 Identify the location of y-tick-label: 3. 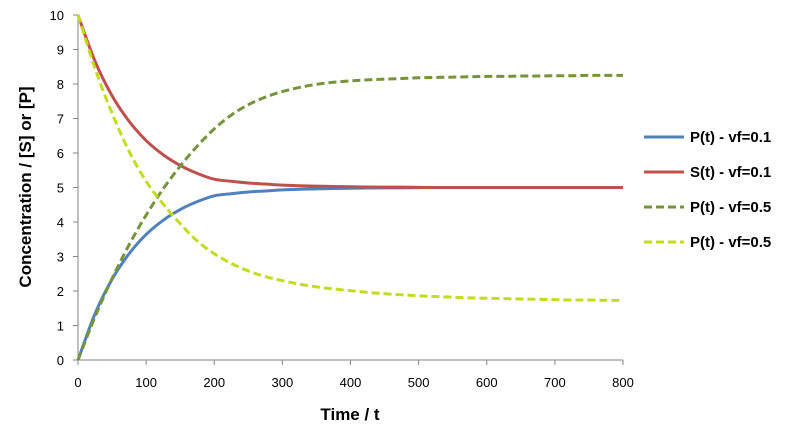
(60, 257).